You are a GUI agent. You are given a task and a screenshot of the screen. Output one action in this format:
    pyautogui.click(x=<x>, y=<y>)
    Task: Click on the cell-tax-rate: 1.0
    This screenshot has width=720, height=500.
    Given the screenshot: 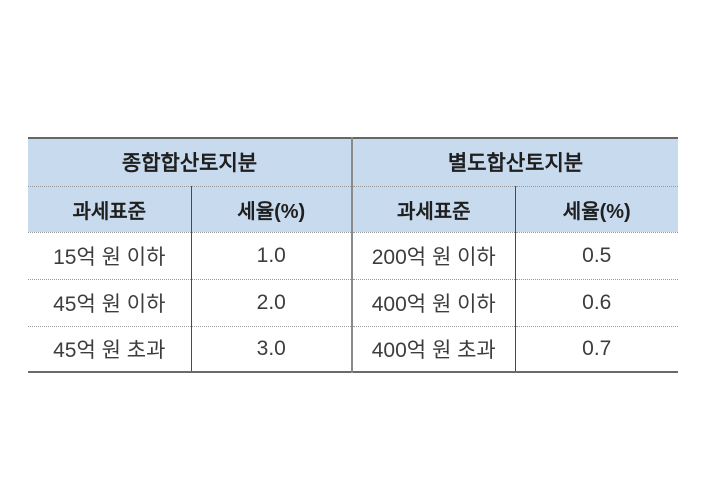 What is the action you would take?
    pyautogui.click(x=271, y=255)
    